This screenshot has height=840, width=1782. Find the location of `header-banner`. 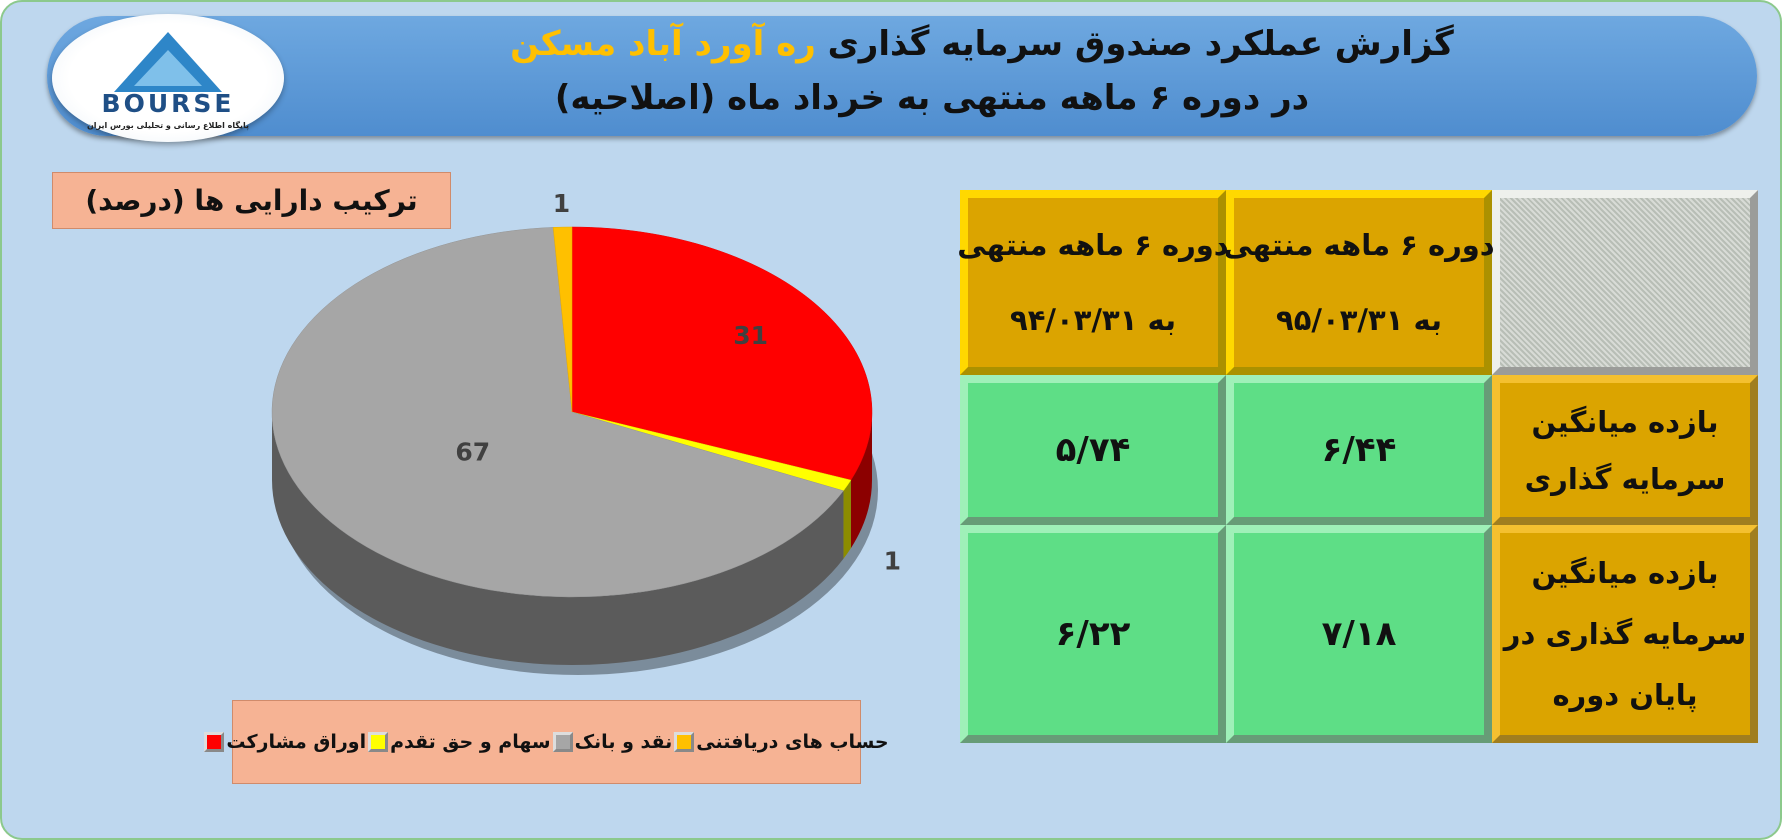

header-banner is located at coordinates (902, 76).